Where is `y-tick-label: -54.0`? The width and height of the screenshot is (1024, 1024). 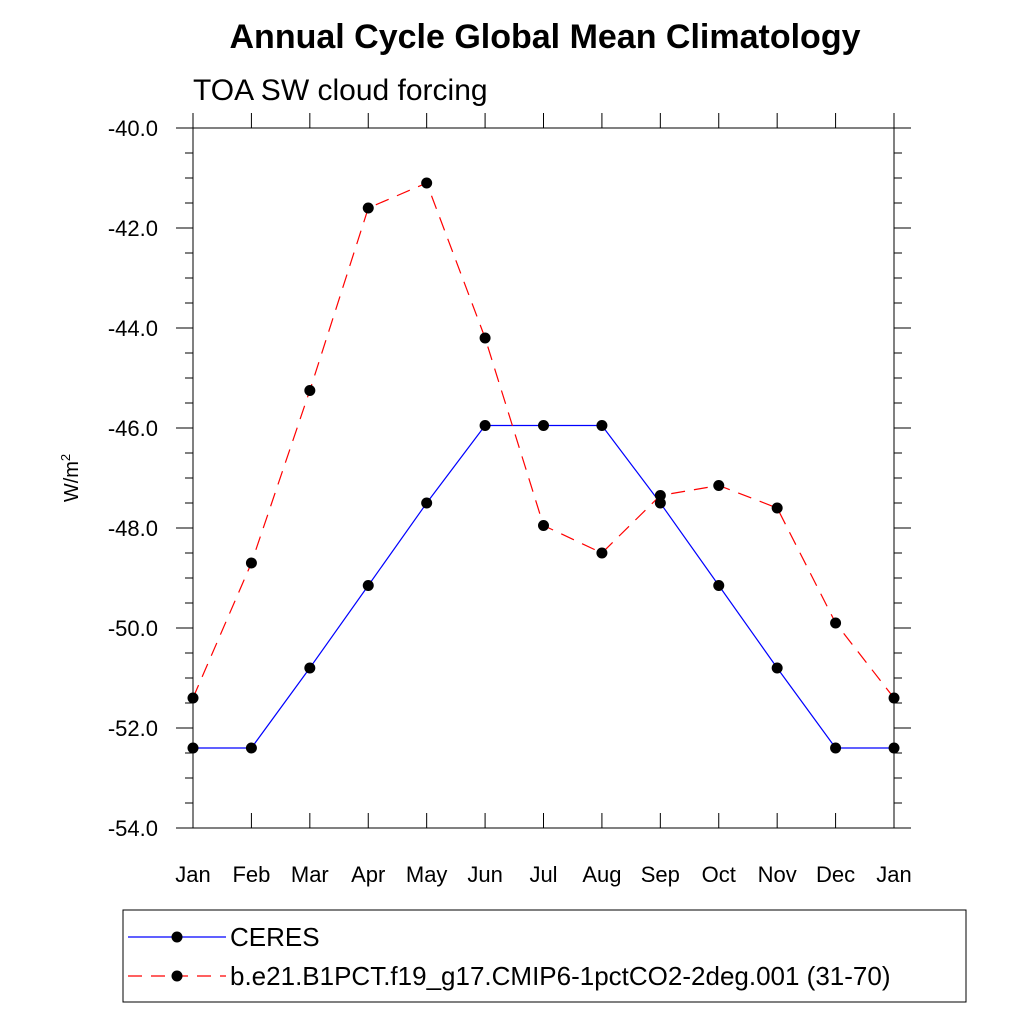
y-tick-label: -54.0 is located at coordinates (133, 828).